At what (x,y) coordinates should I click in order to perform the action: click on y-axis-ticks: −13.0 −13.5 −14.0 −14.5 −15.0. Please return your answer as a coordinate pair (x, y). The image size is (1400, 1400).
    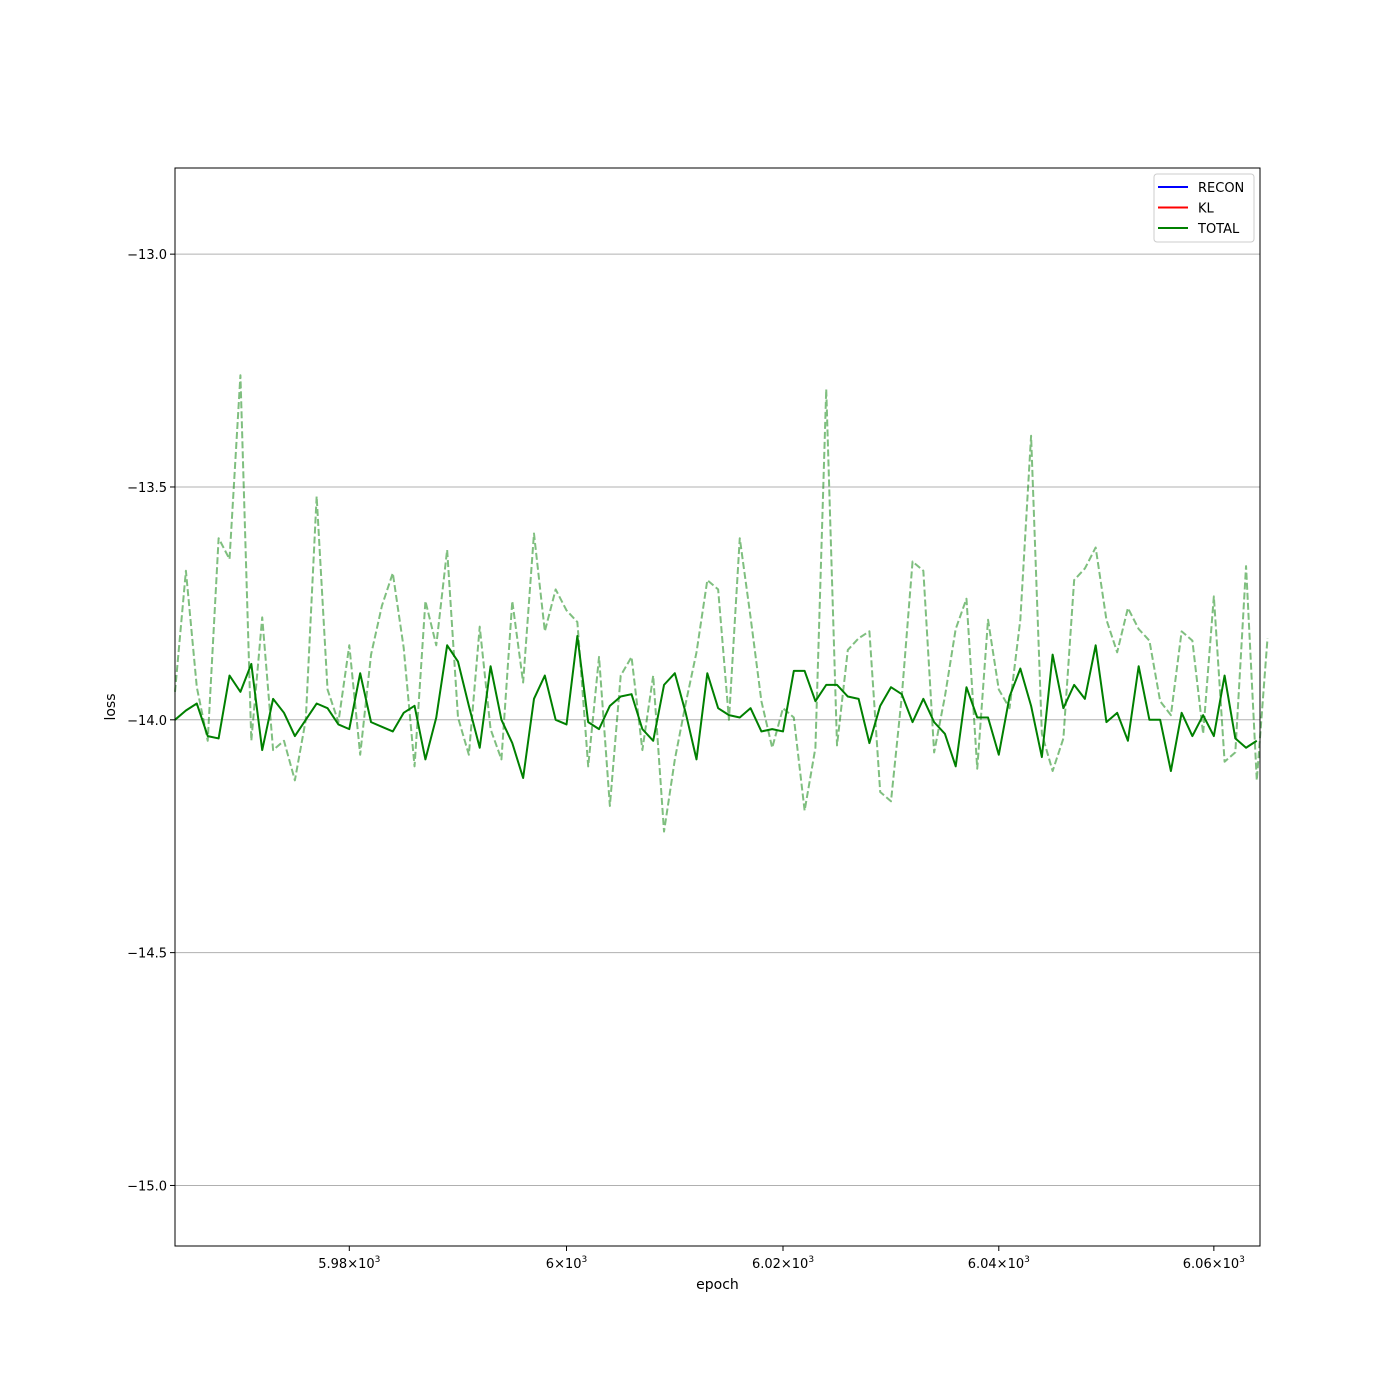
    Looking at the image, I should click on (151, 721).